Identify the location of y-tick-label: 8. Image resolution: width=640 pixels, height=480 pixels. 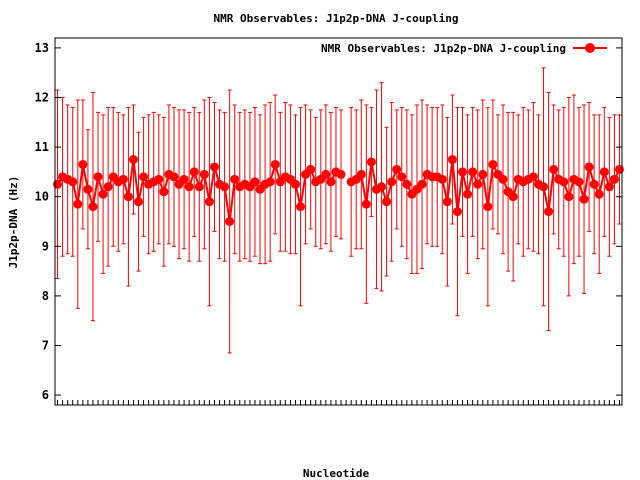
(45, 296).